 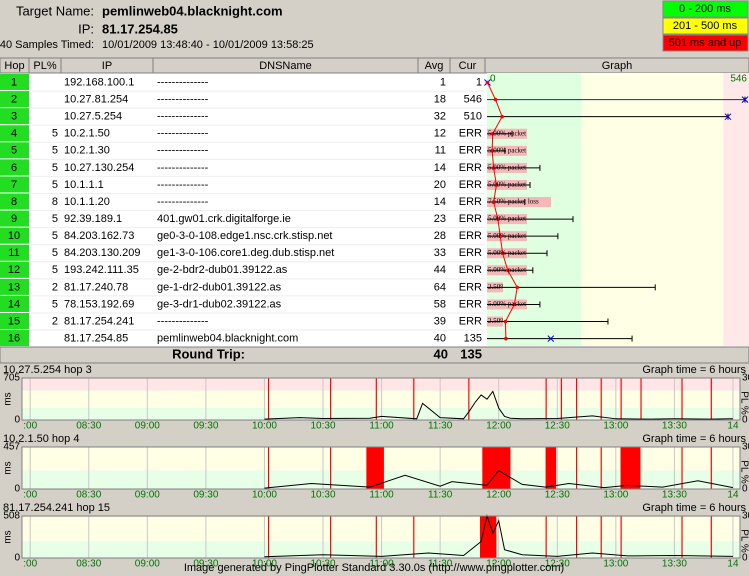 What do you see at coordinates (736, 209) in the screenshot?
I see `zone-high` at bounding box center [736, 209].